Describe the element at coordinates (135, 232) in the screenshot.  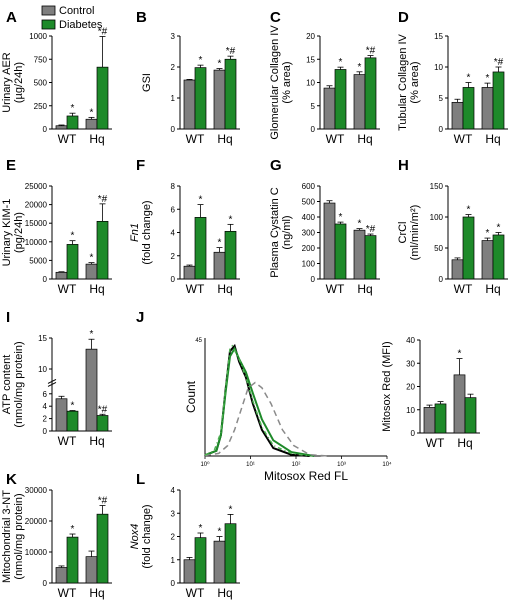
I see `y-axis-label: Fn1` at that location.